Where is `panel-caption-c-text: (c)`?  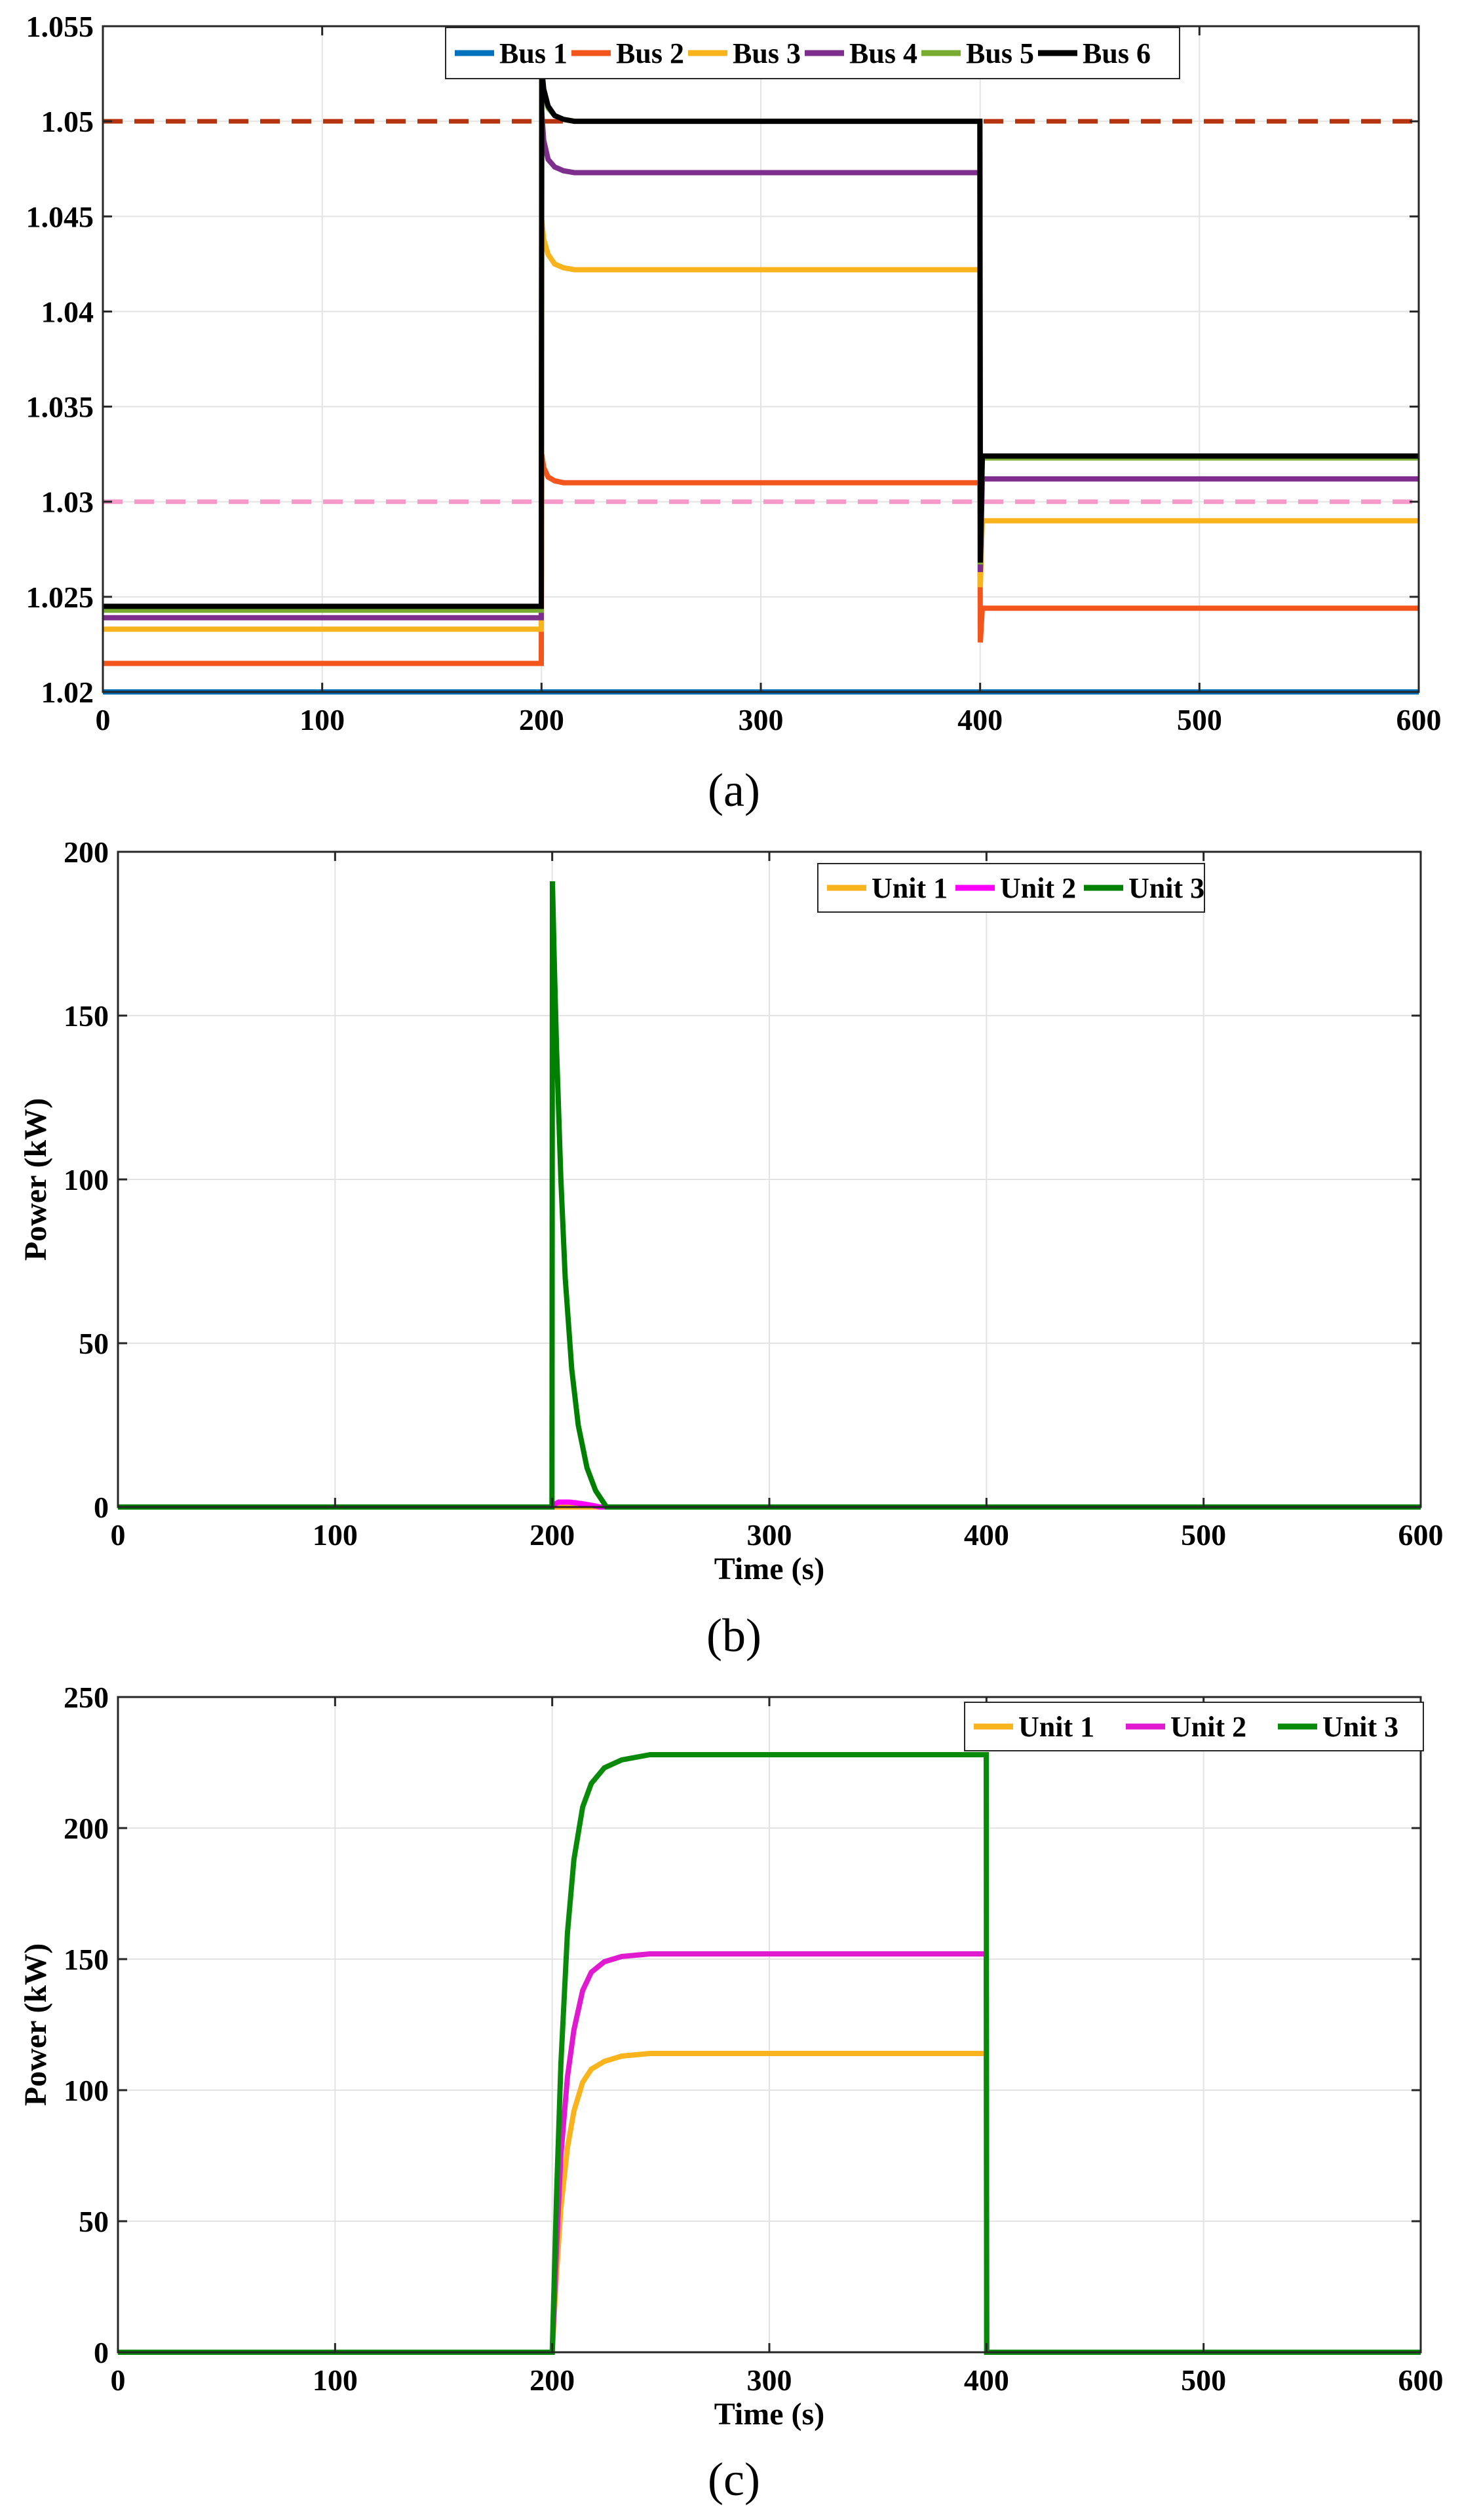
panel-caption-c-text: (c) is located at coordinates (734, 2479).